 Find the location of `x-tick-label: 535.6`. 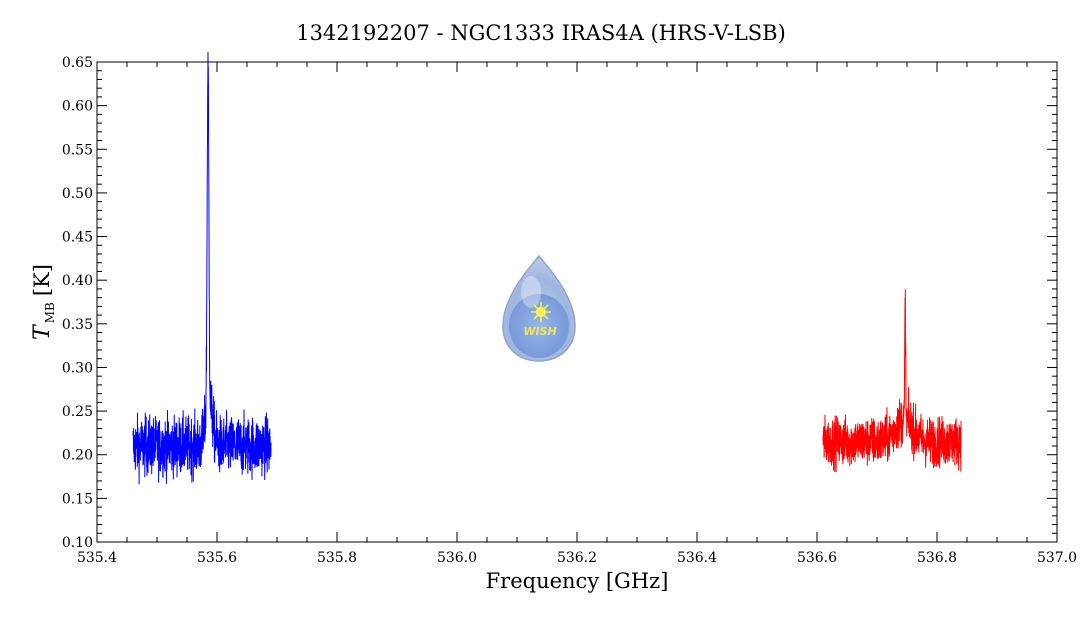

x-tick-label: 535.6 is located at coordinates (217, 558).